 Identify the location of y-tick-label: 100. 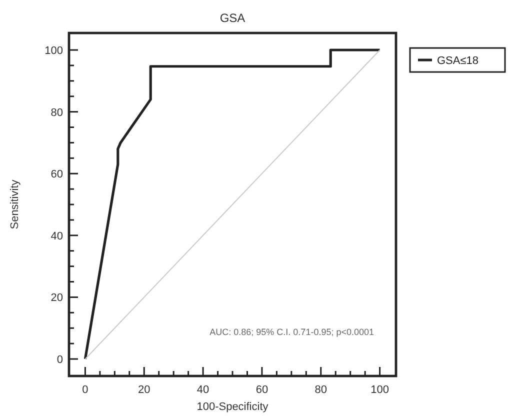
(53, 50).